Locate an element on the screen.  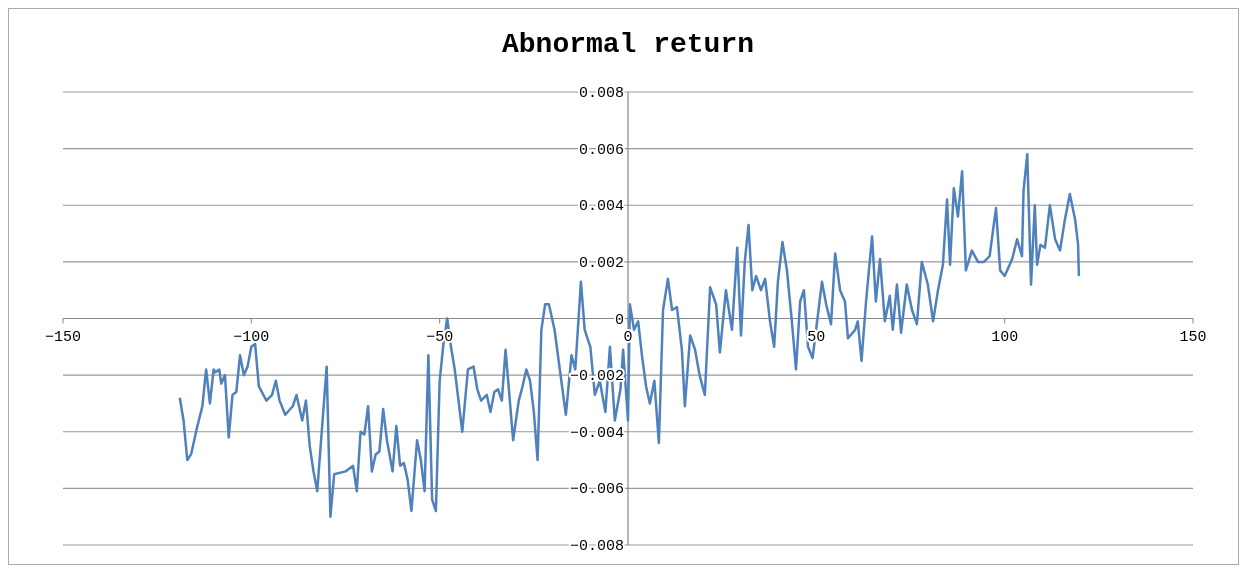
y-tick-label: −0.008 is located at coordinates (596, 546).